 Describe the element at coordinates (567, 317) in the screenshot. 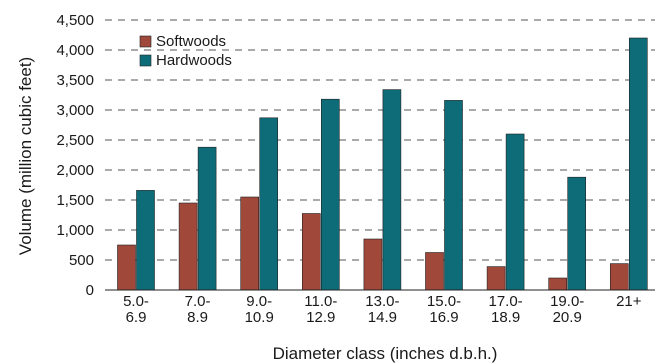

I see `x-tick-label: 20.9` at that location.